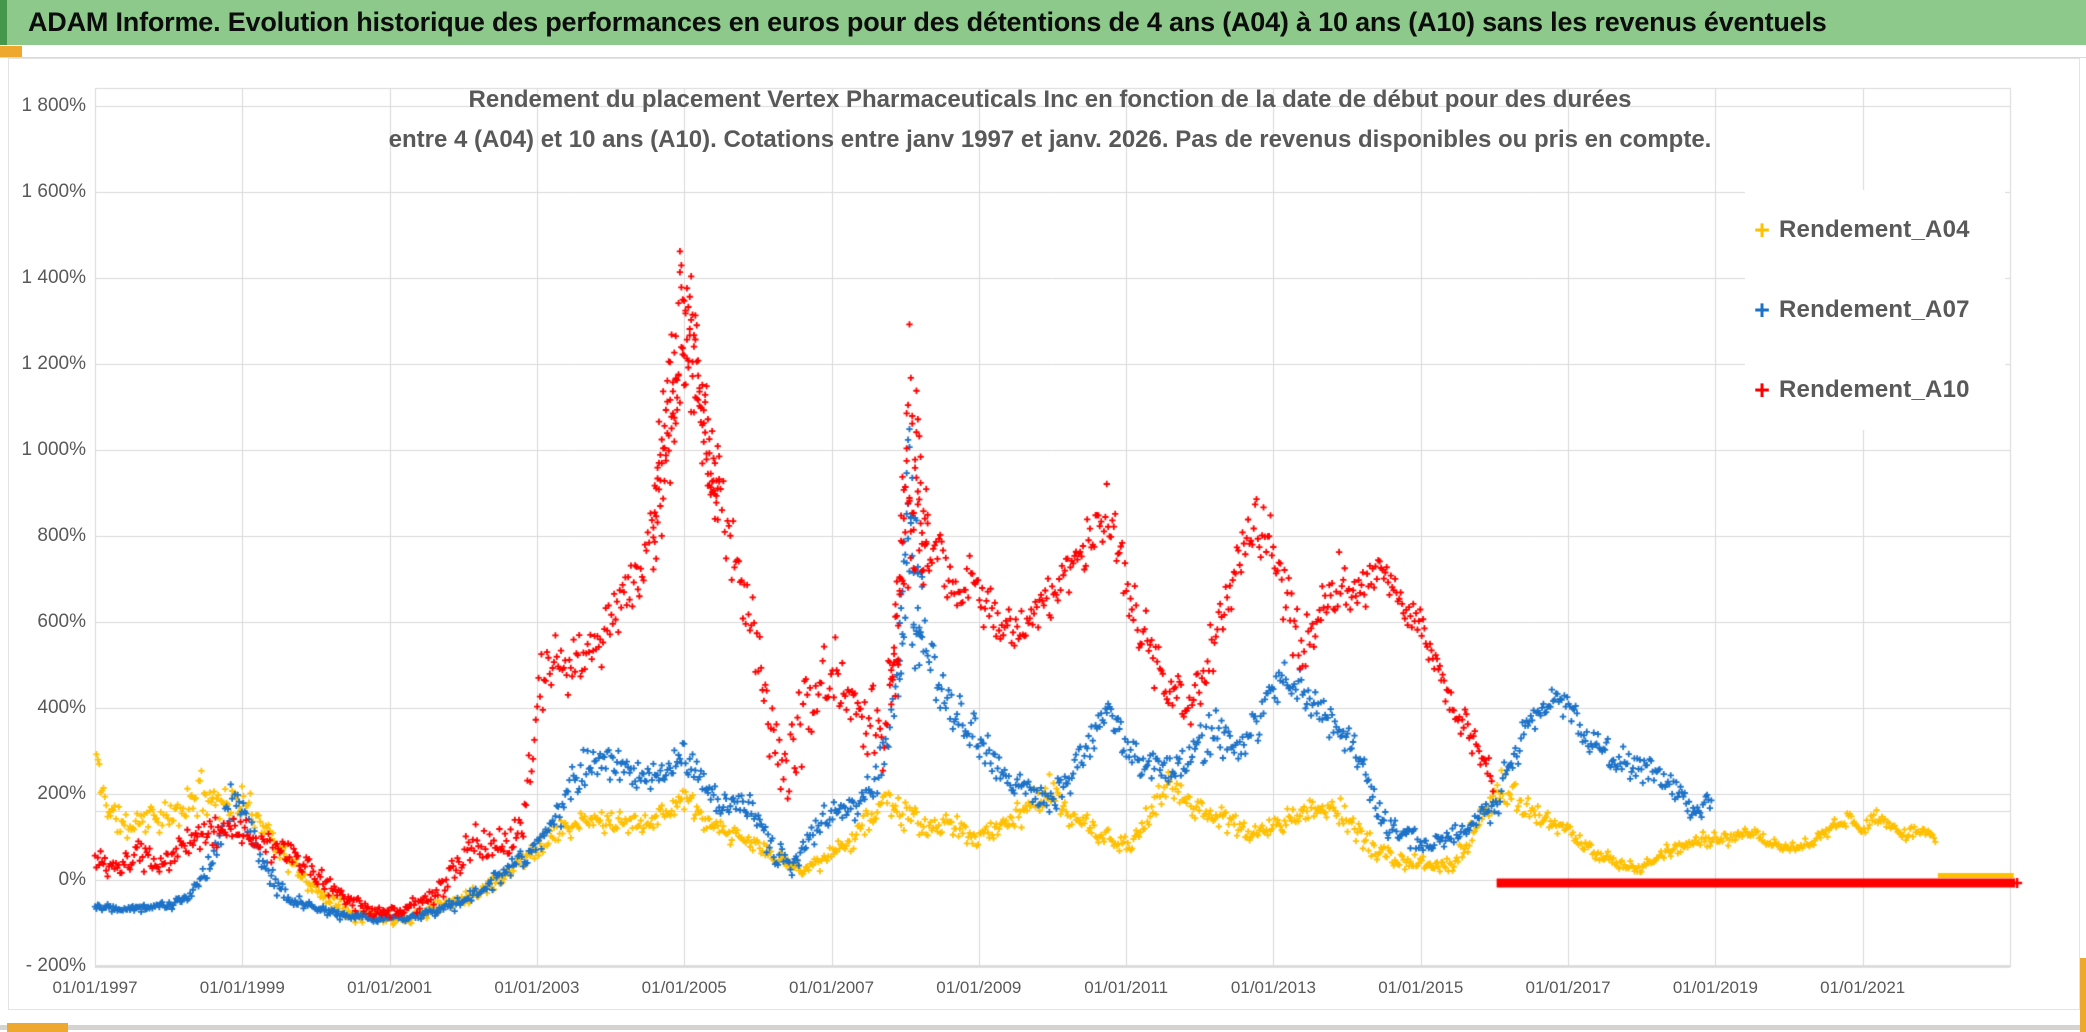 Image resolution: width=2086 pixels, height=1032 pixels. What do you see at coordinates (1421, 987) in the screenshot?
I see `x-axis-tick-label: 01/01/2015` at bounding box center [1421, 987].